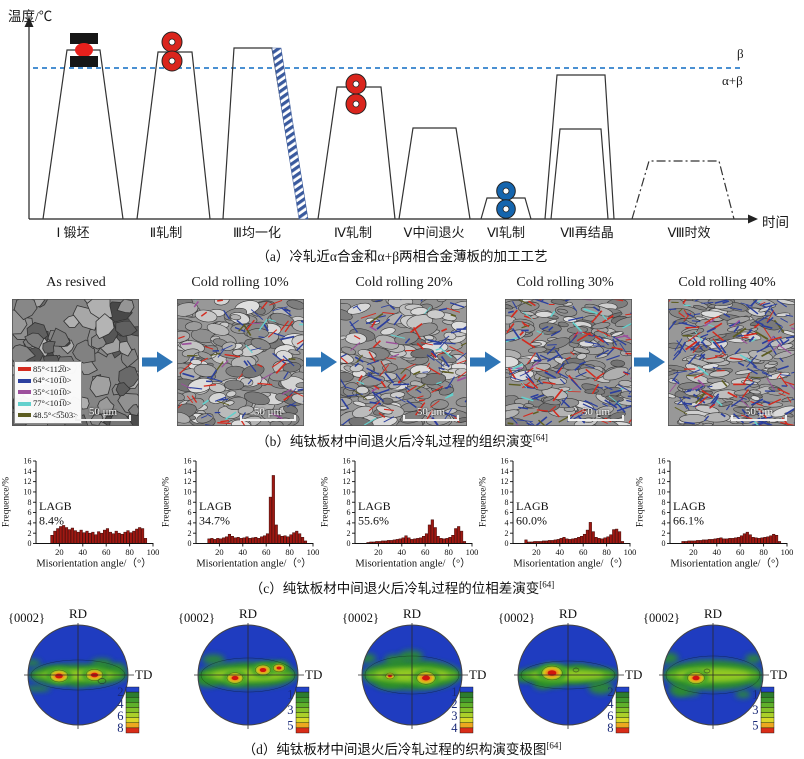 The height and width of the screenshot is (759, 804). Describe the element at coordinates (290, 694) in the screenshot. I see `colorbar-tick-label: 1` at that location.